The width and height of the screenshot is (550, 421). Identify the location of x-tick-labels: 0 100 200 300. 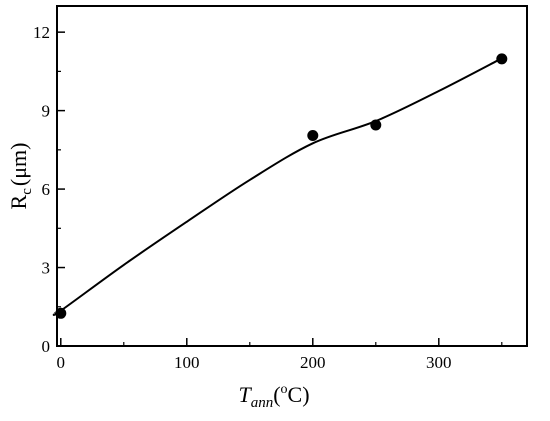
(254, 362).